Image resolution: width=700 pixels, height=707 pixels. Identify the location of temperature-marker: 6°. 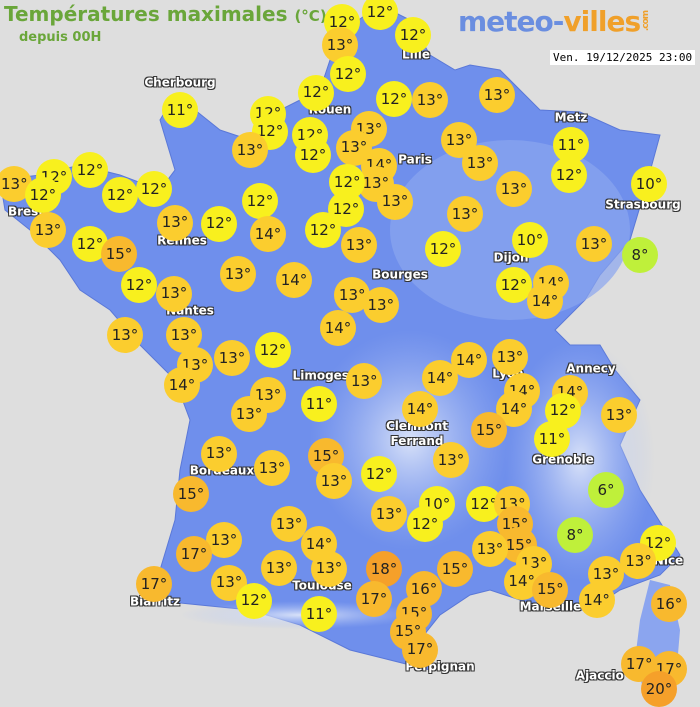
(606, 490).